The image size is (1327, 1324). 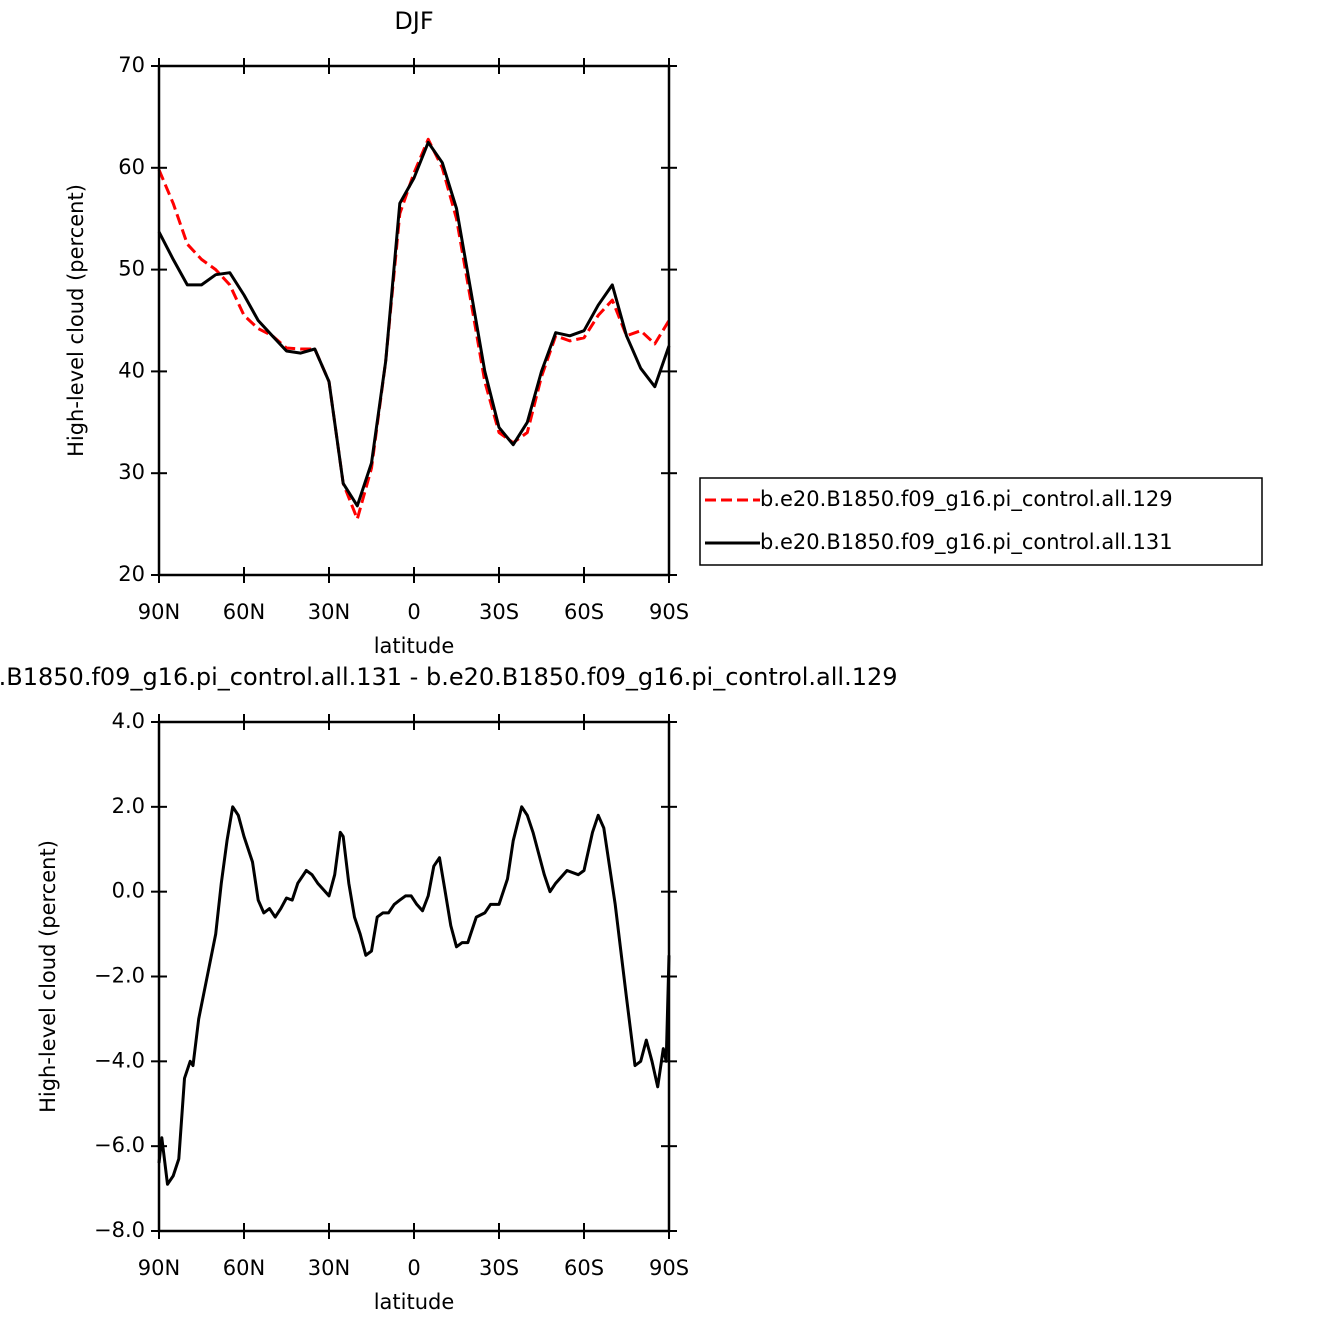 What do you see at coordinates (413, 21) in the screenshot?
I see `chart-title: DJF` at bounding box center [413, 21].